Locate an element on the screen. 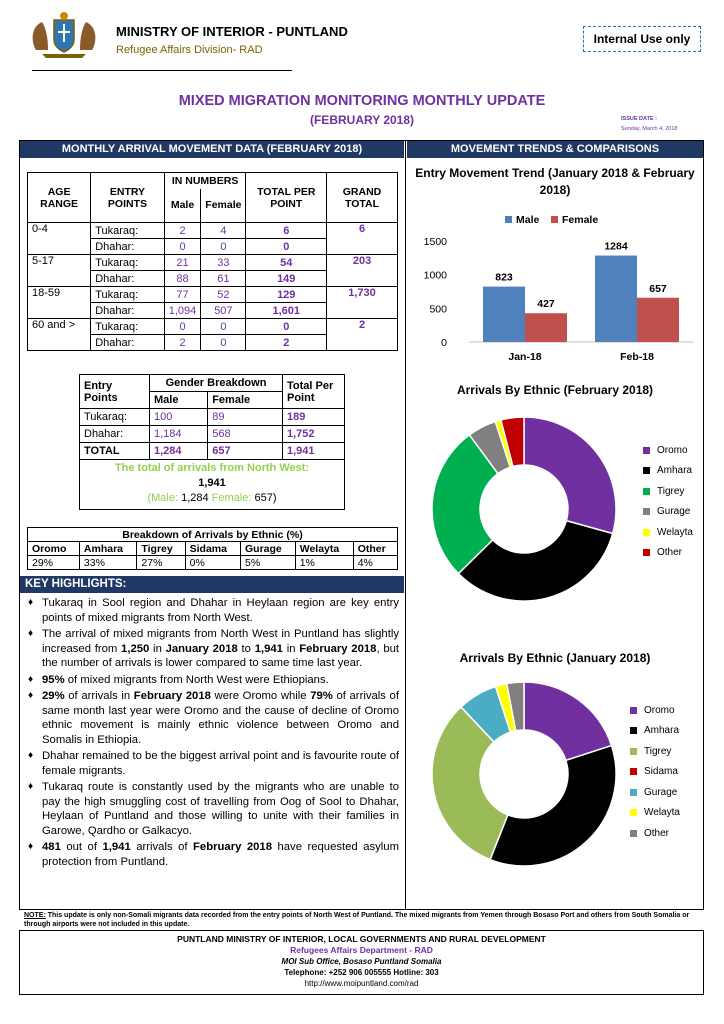 The image size is (724, 1024). puntland-coat-of-arms-logo is located at coordinates (64, 35).